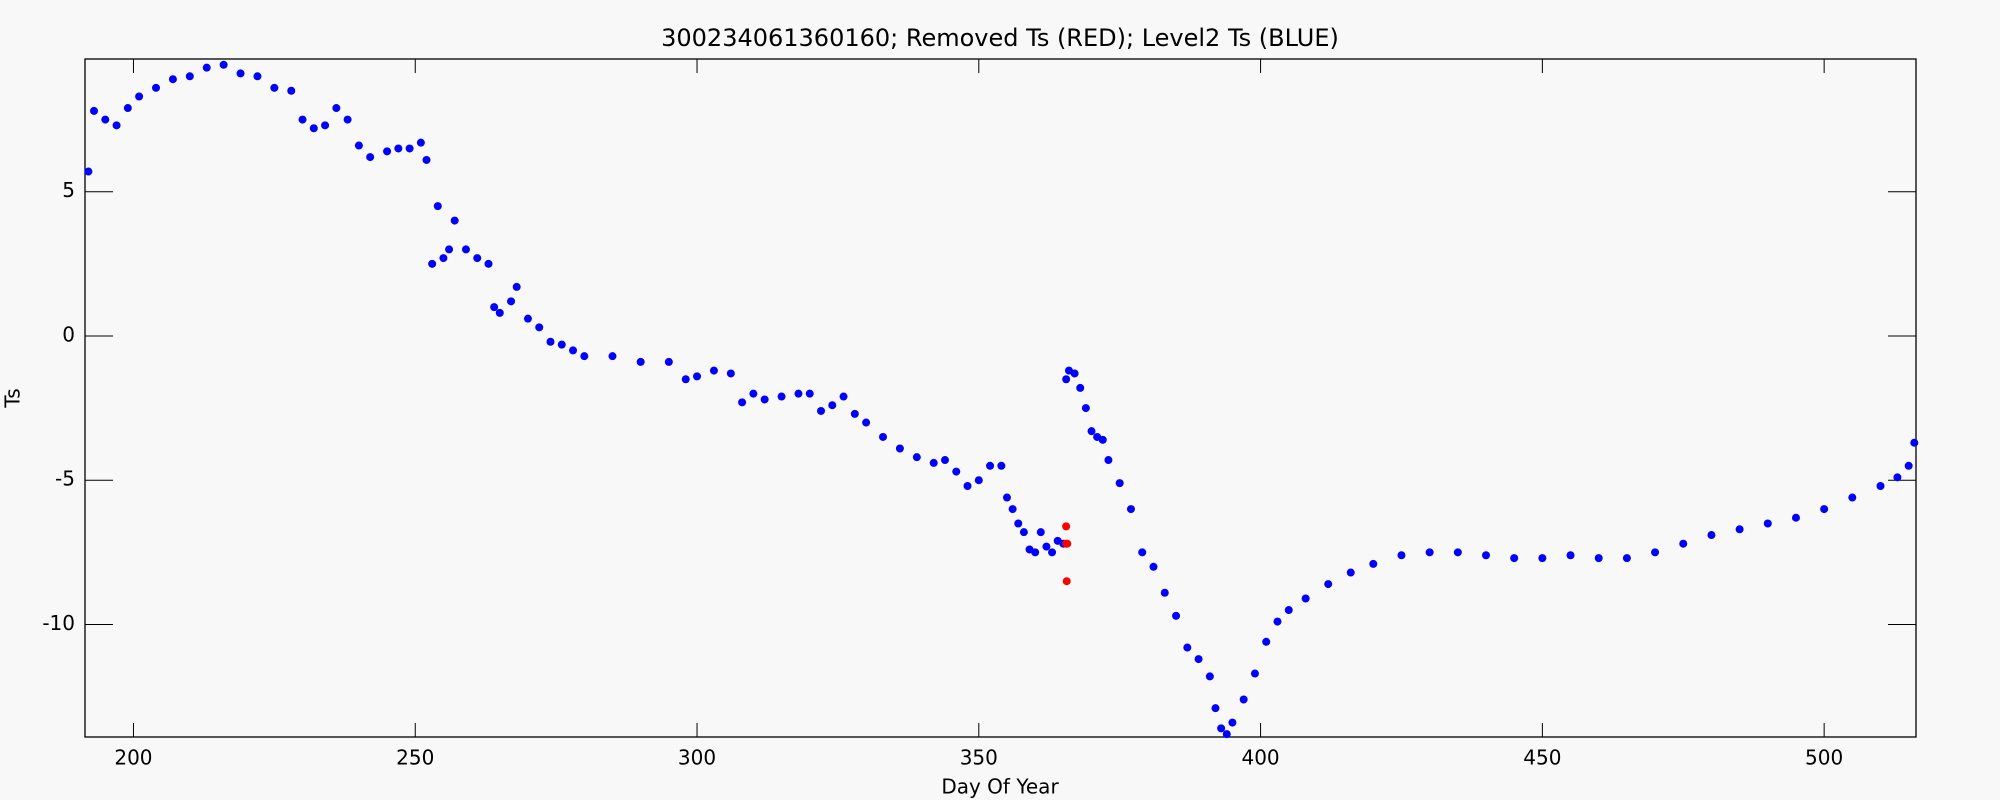 The height and width of the screenshot is (800, 2000). I want to click on x-tick-label: 350, so click(979, 758).